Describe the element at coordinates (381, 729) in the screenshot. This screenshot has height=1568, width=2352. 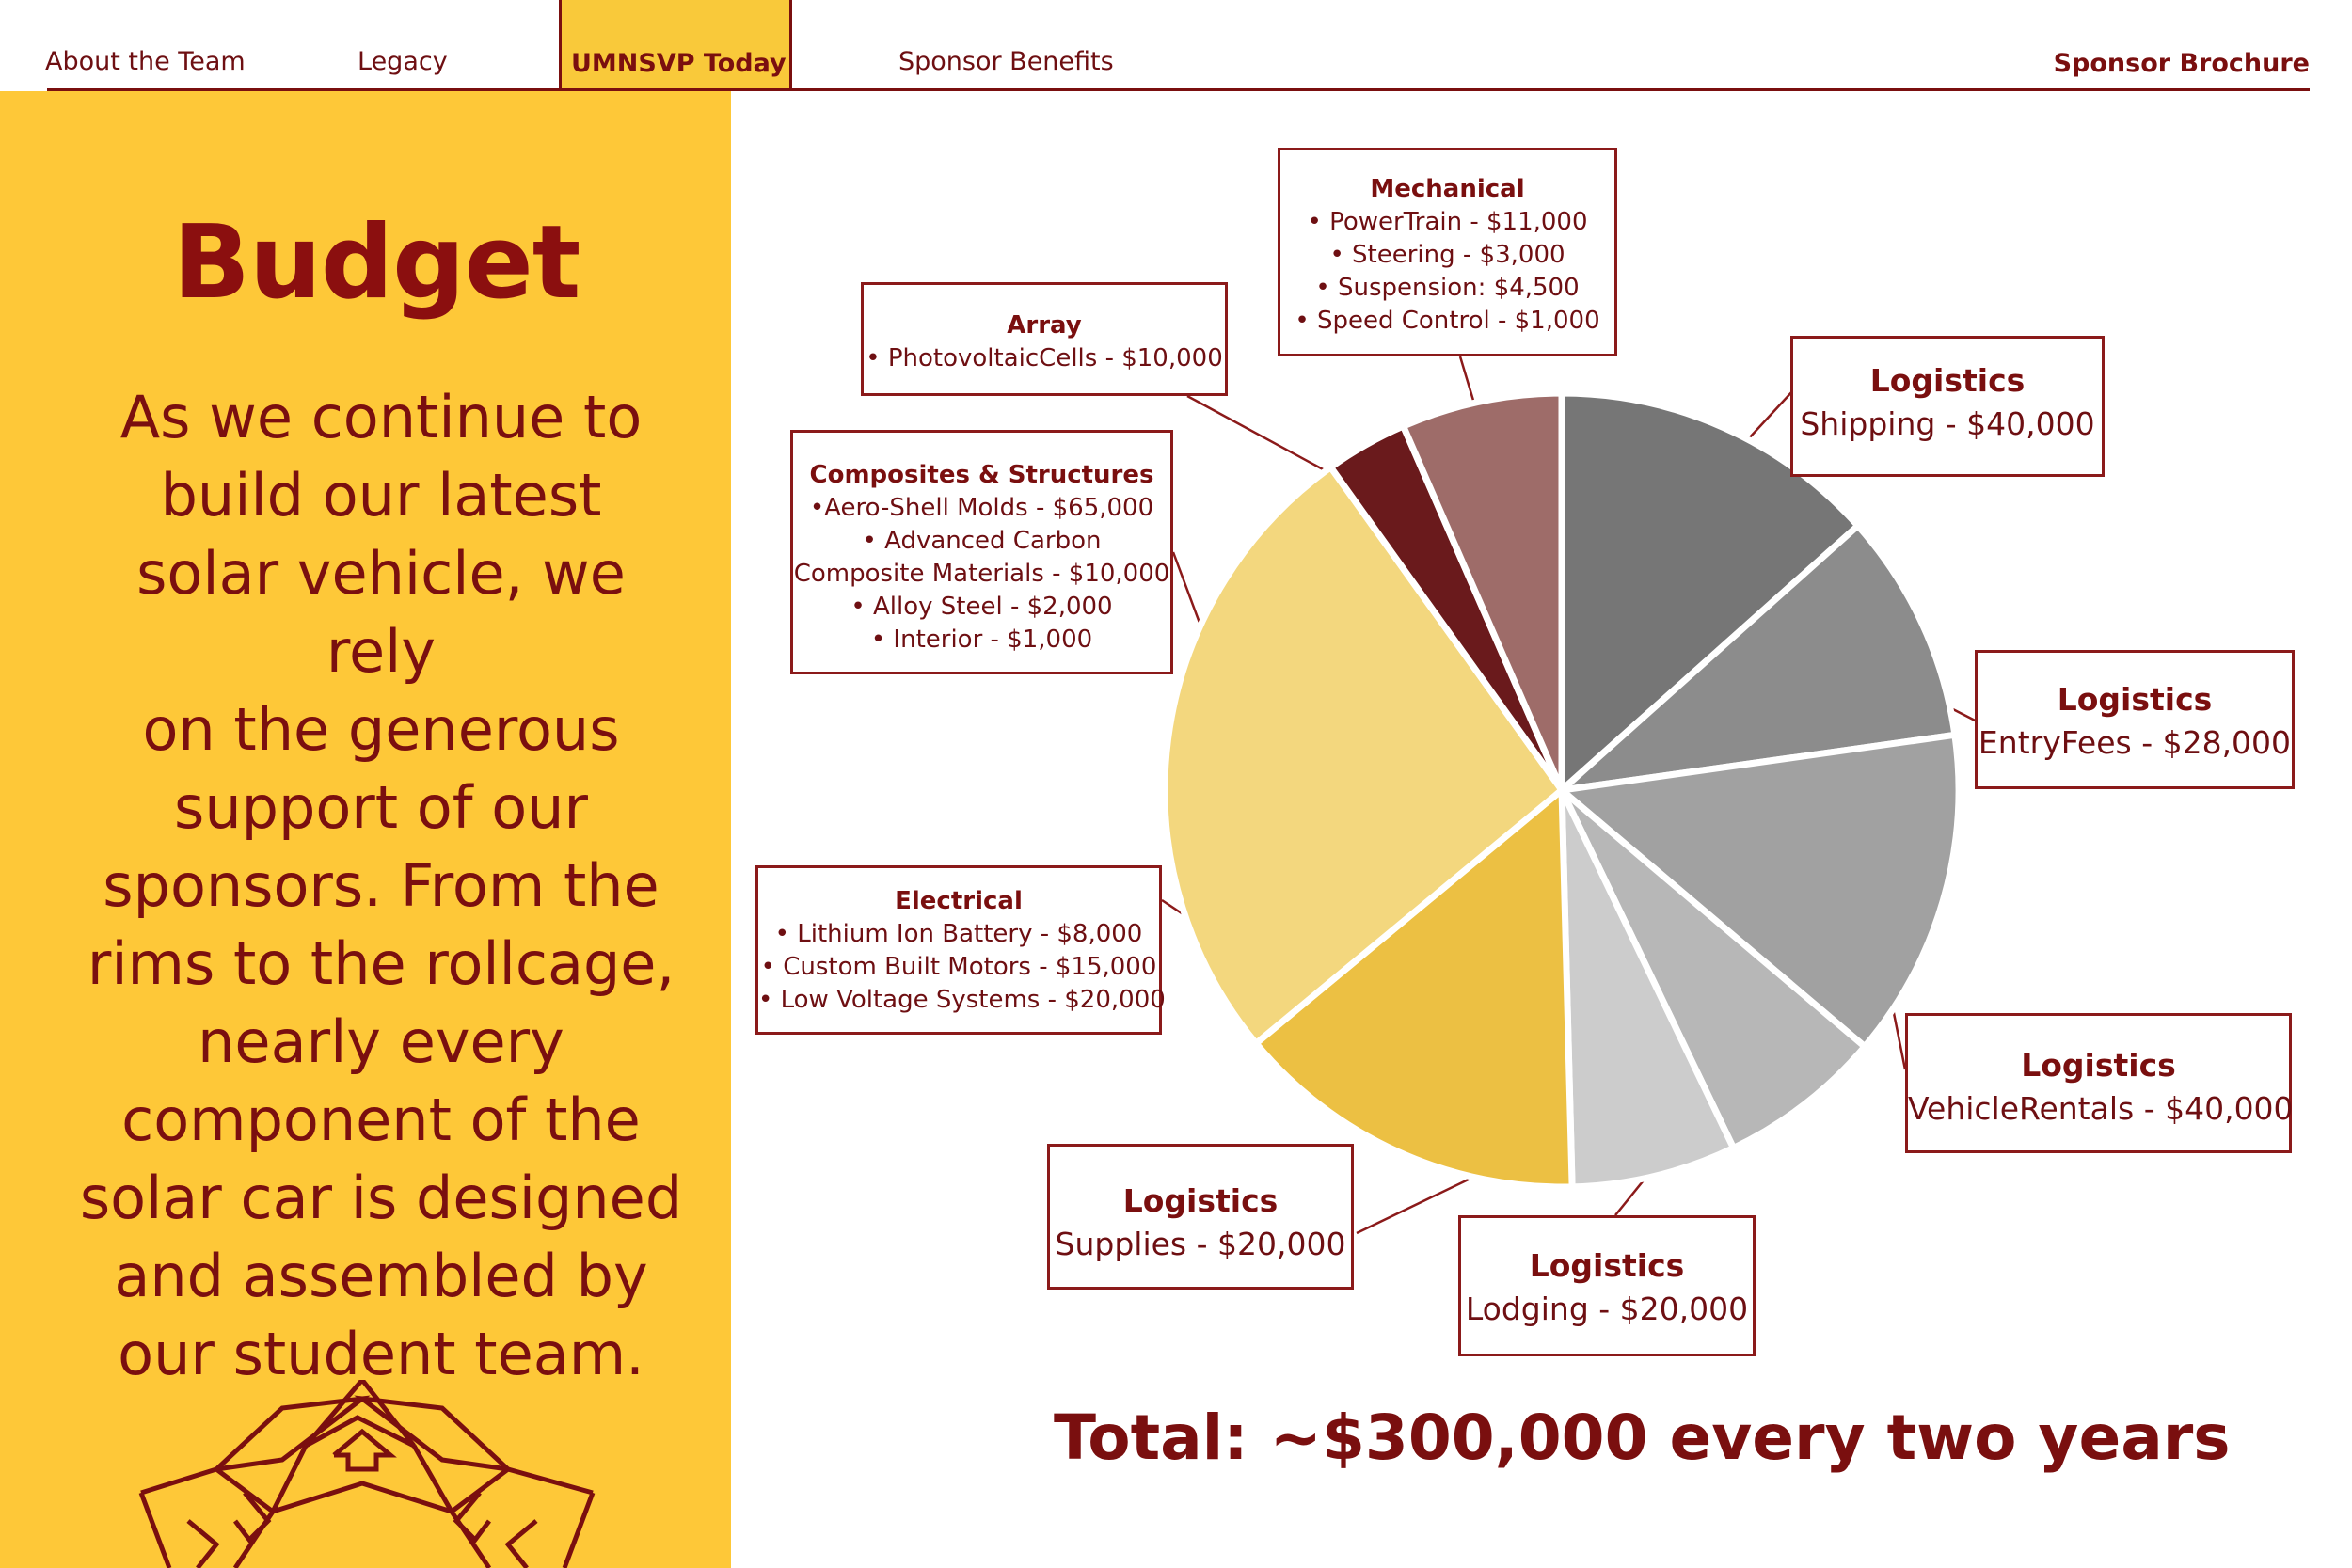
I see `intro-line: on the generous` at that location.